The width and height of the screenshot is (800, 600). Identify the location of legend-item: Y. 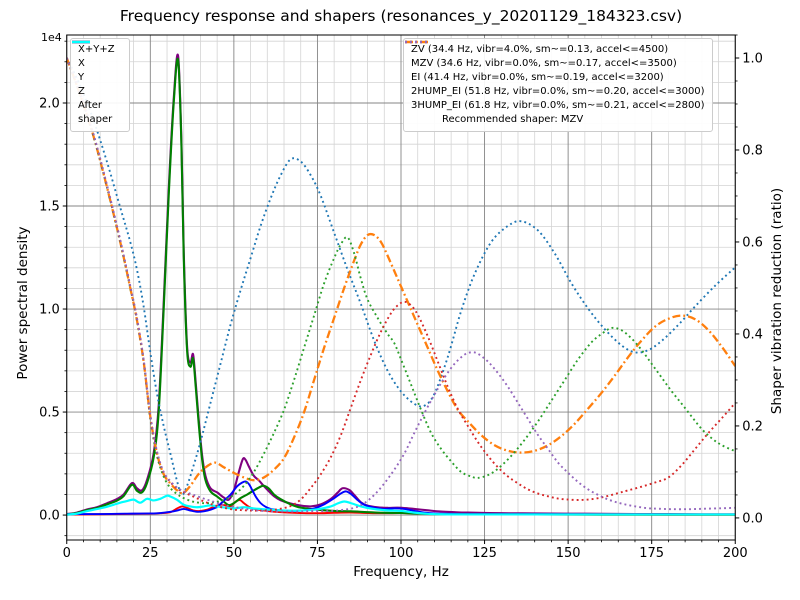
(97, 62).